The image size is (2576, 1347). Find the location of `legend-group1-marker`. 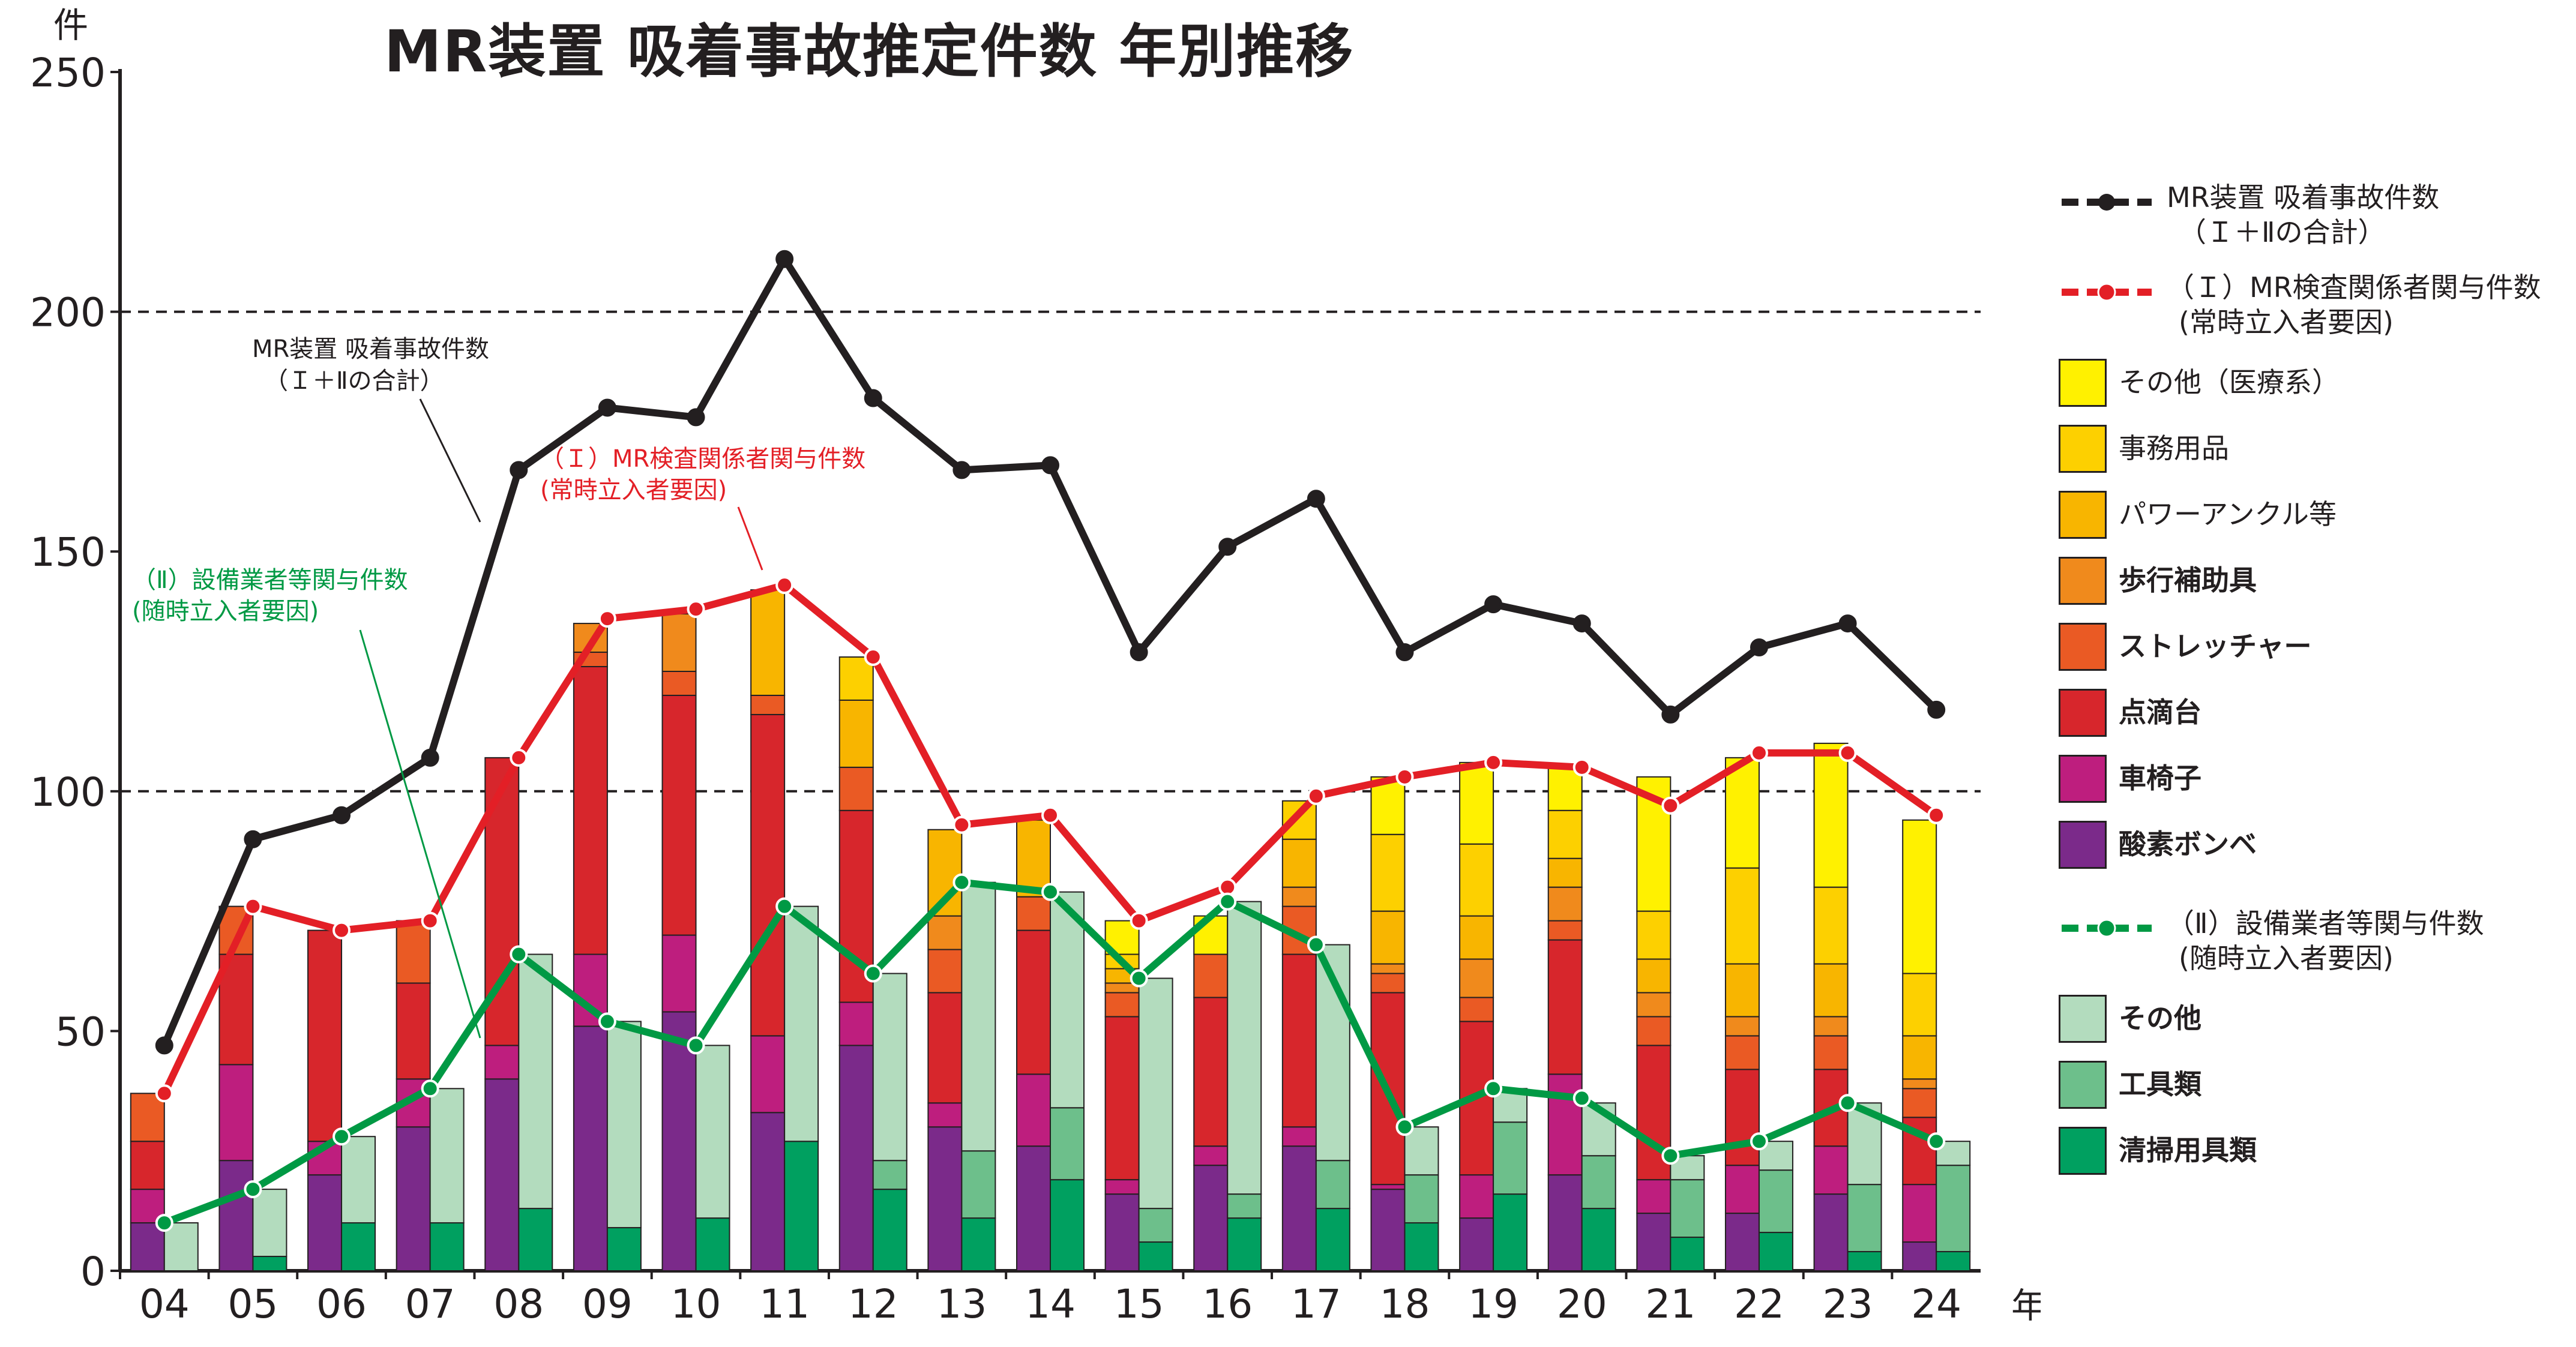

legend-group1-marker is located at coordinates (2107, 292).